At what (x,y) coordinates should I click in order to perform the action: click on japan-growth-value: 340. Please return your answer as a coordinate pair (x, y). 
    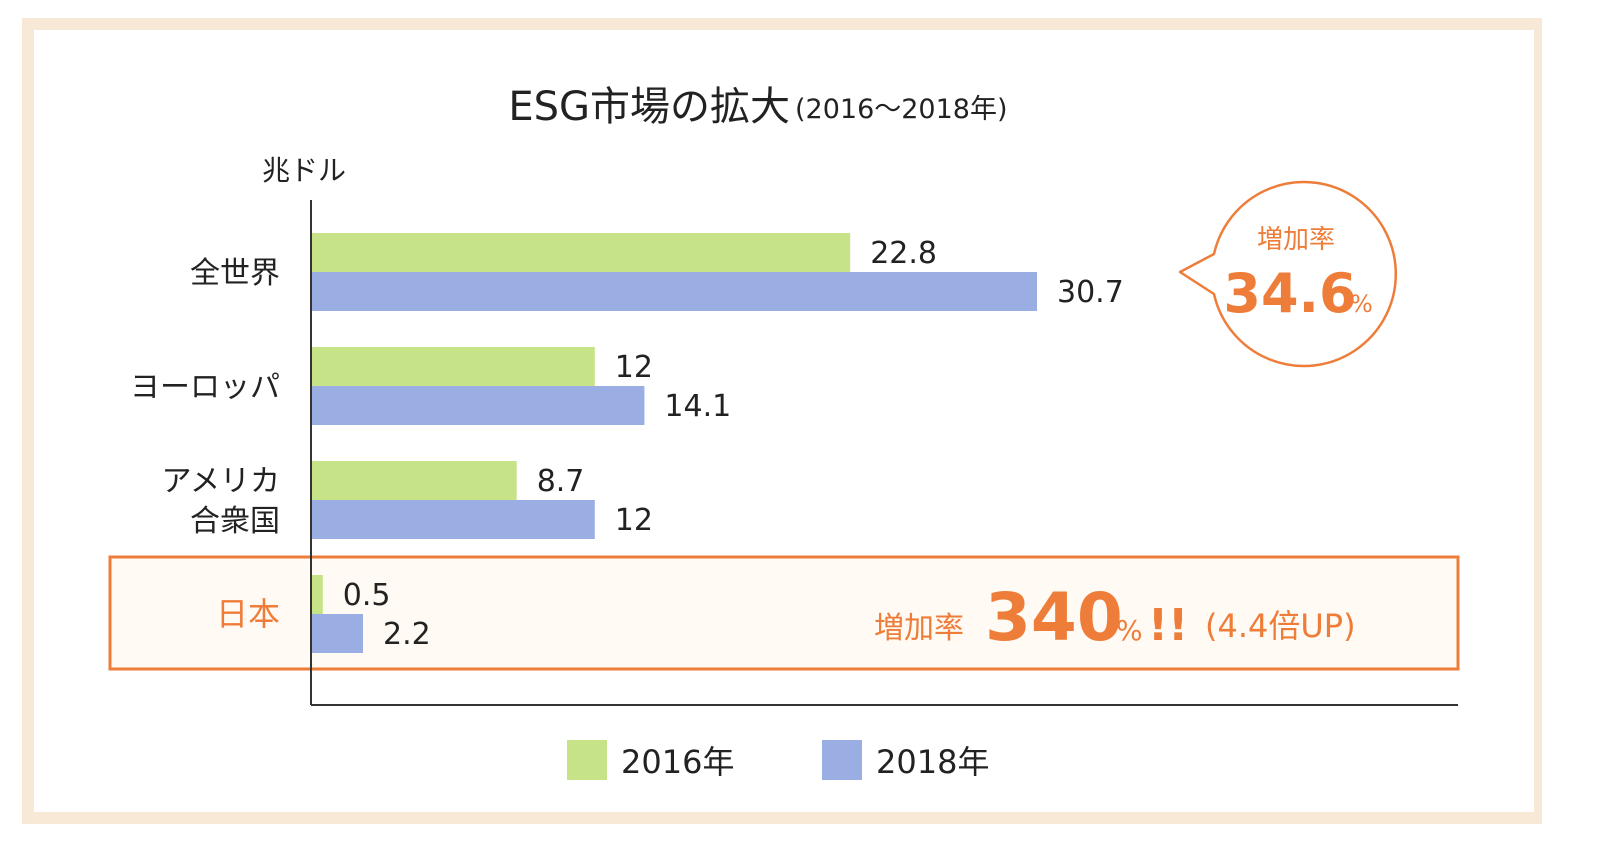
    Looking at the image, I should click on (1054, 617).